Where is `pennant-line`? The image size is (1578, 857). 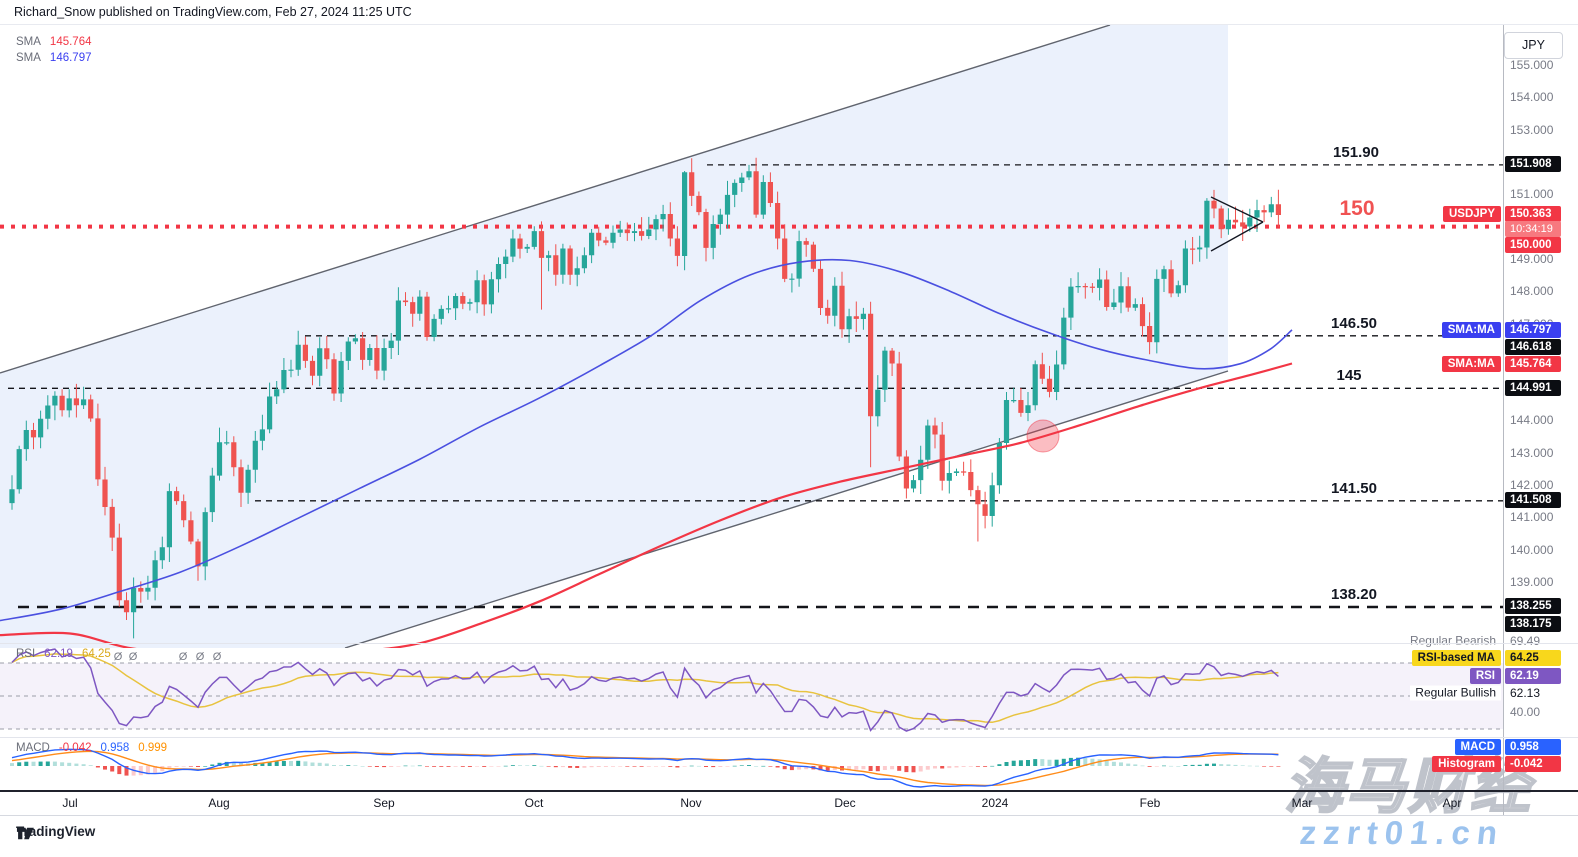
pennant-line is located at coordinates (1237, 209).